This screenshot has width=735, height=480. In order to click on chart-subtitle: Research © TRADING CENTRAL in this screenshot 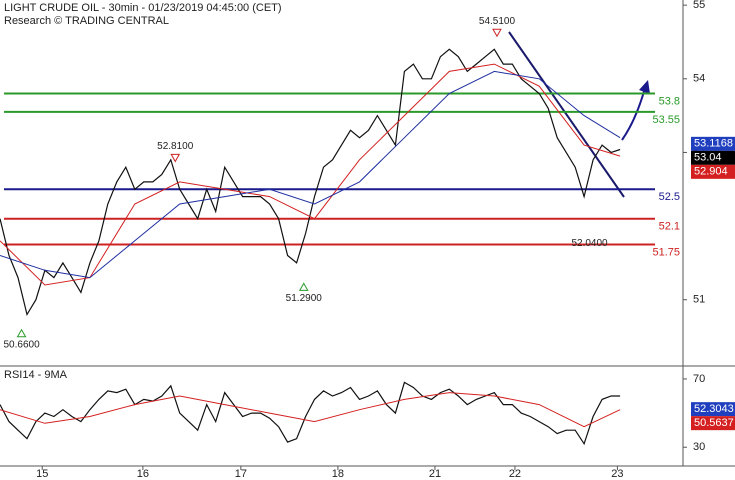, I will do `click(86, 21)`.